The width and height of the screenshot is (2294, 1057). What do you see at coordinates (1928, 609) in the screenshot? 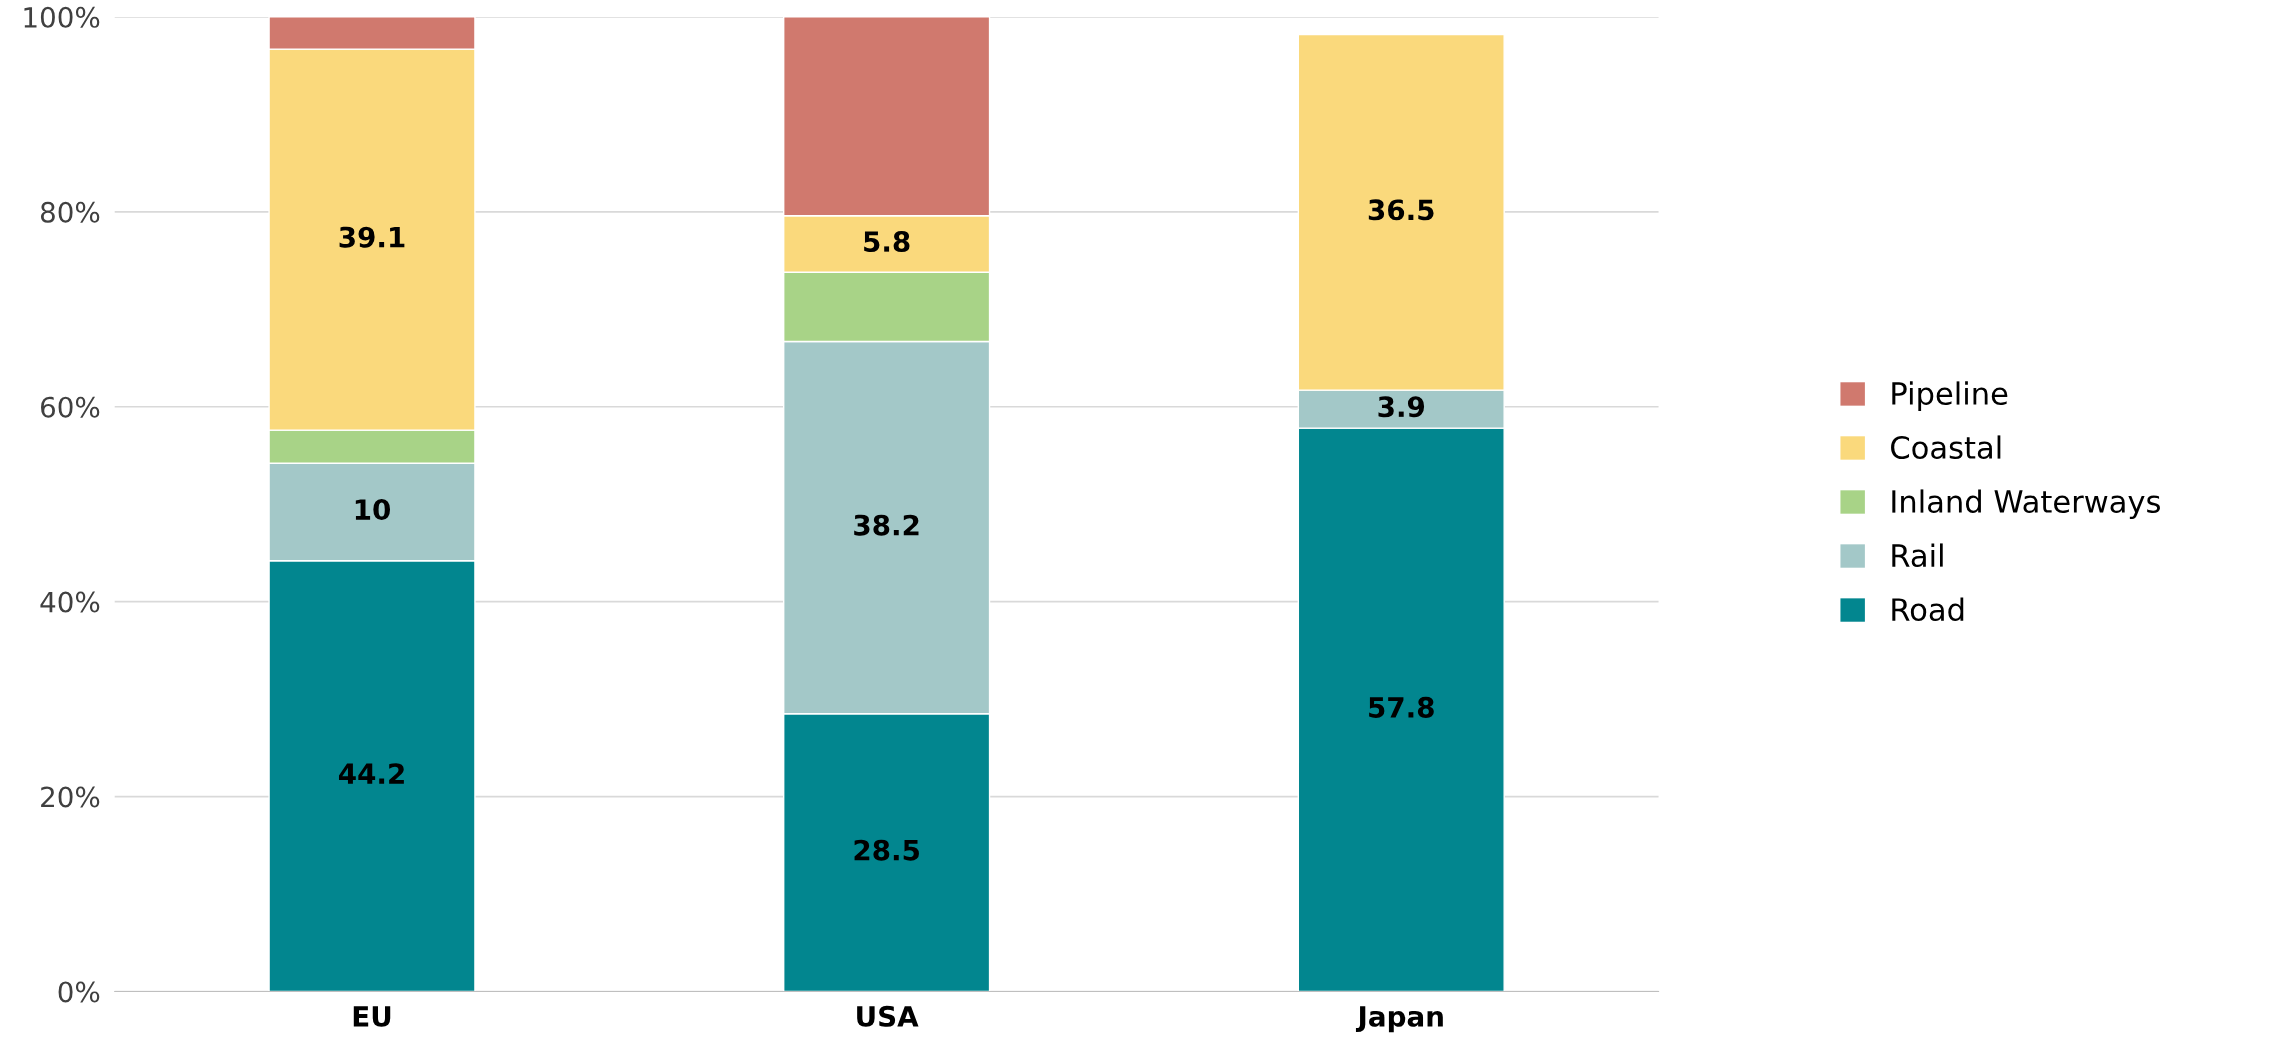
I see `legend-label: Road` at bounding box center [1928, 609].